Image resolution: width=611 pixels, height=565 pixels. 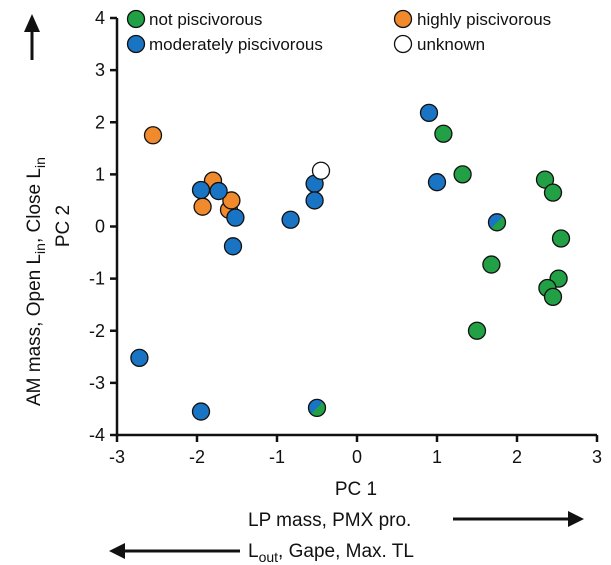 What do you see at coordinates (40, 162) in the screenshot?
I see `y-positive-label-sub2: in` at bounding box center [40, 162].